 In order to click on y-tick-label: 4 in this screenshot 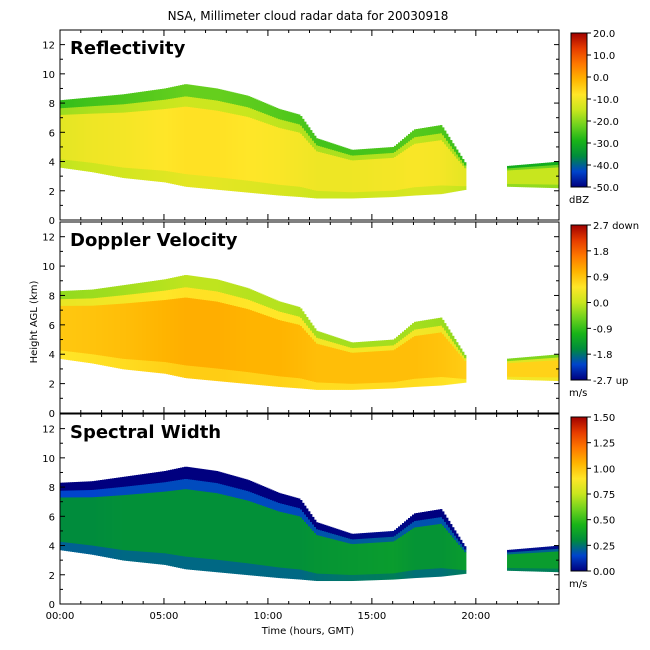, I will do `click(52, 547)`.